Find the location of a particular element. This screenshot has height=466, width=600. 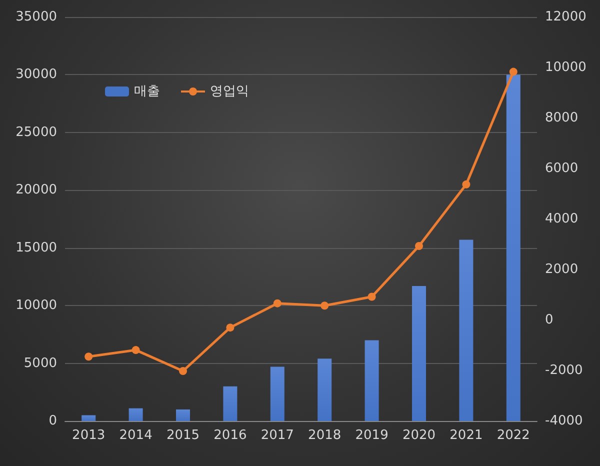

x-tick-label: 2021 is located at coordinates (466, 435).